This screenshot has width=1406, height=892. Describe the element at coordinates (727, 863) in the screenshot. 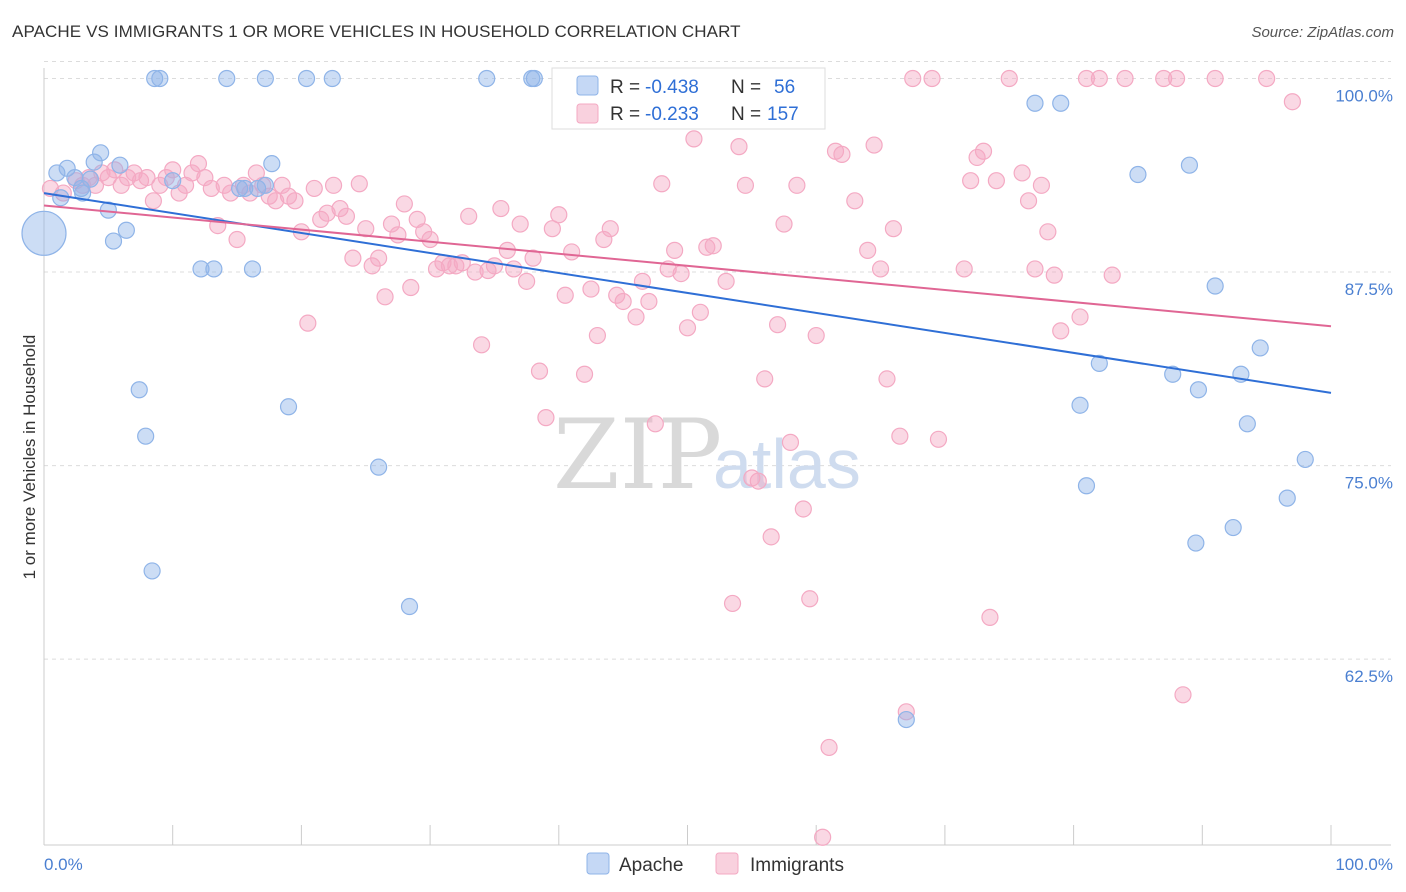

I see `legend-immigrants-swatch` at that location.